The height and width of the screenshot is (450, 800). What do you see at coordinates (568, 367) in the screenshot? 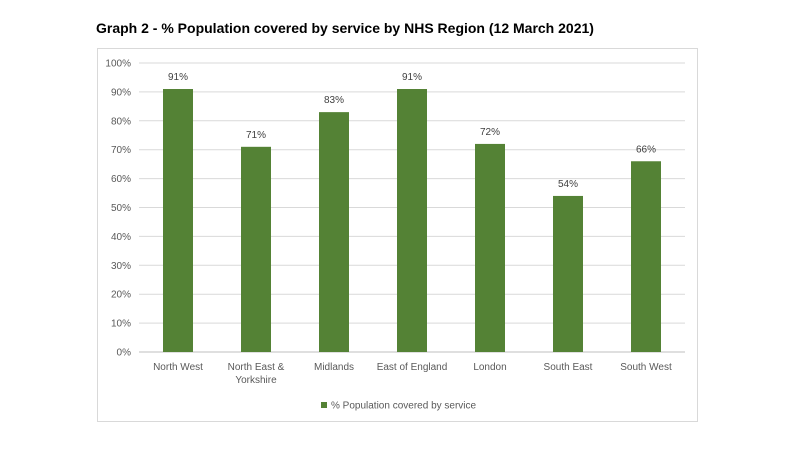
I see `x-category-label: South East` at bounding box center [568, 367].